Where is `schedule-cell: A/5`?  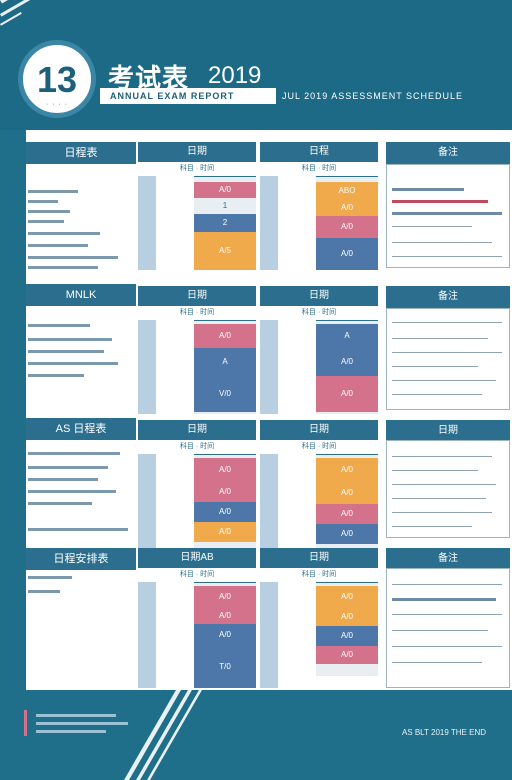
schedule-cell: A/5 is located at coordinates (225, 251).